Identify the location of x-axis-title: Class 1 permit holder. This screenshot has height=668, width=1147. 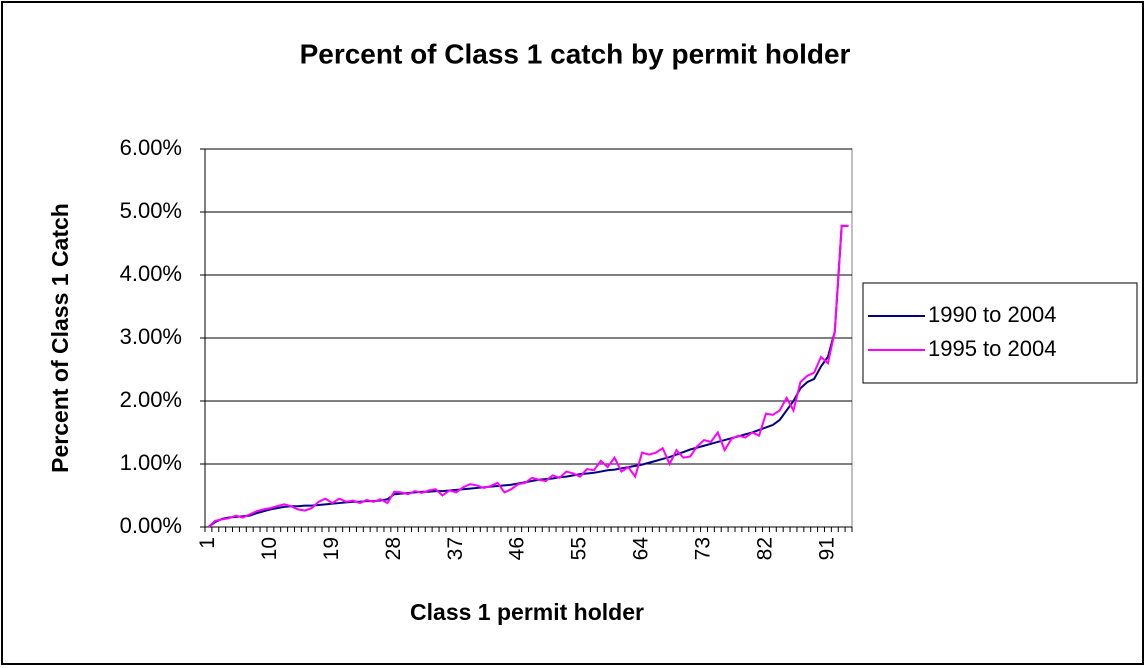
(527, 612).